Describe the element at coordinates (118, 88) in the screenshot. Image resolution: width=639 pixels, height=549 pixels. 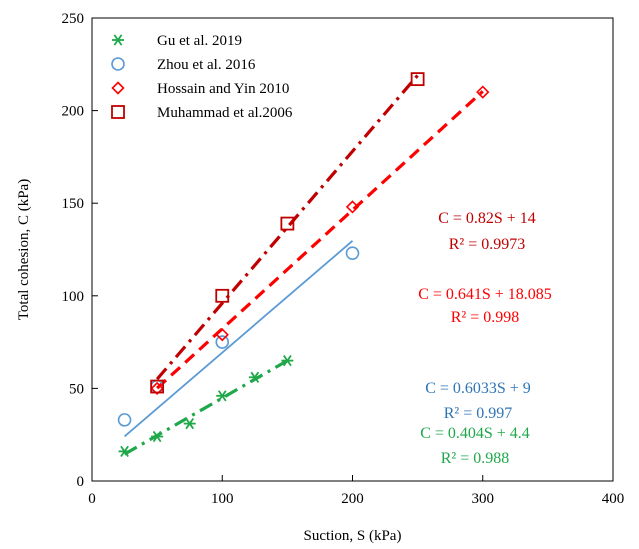
I see `legend-marker-diamond` at that location.